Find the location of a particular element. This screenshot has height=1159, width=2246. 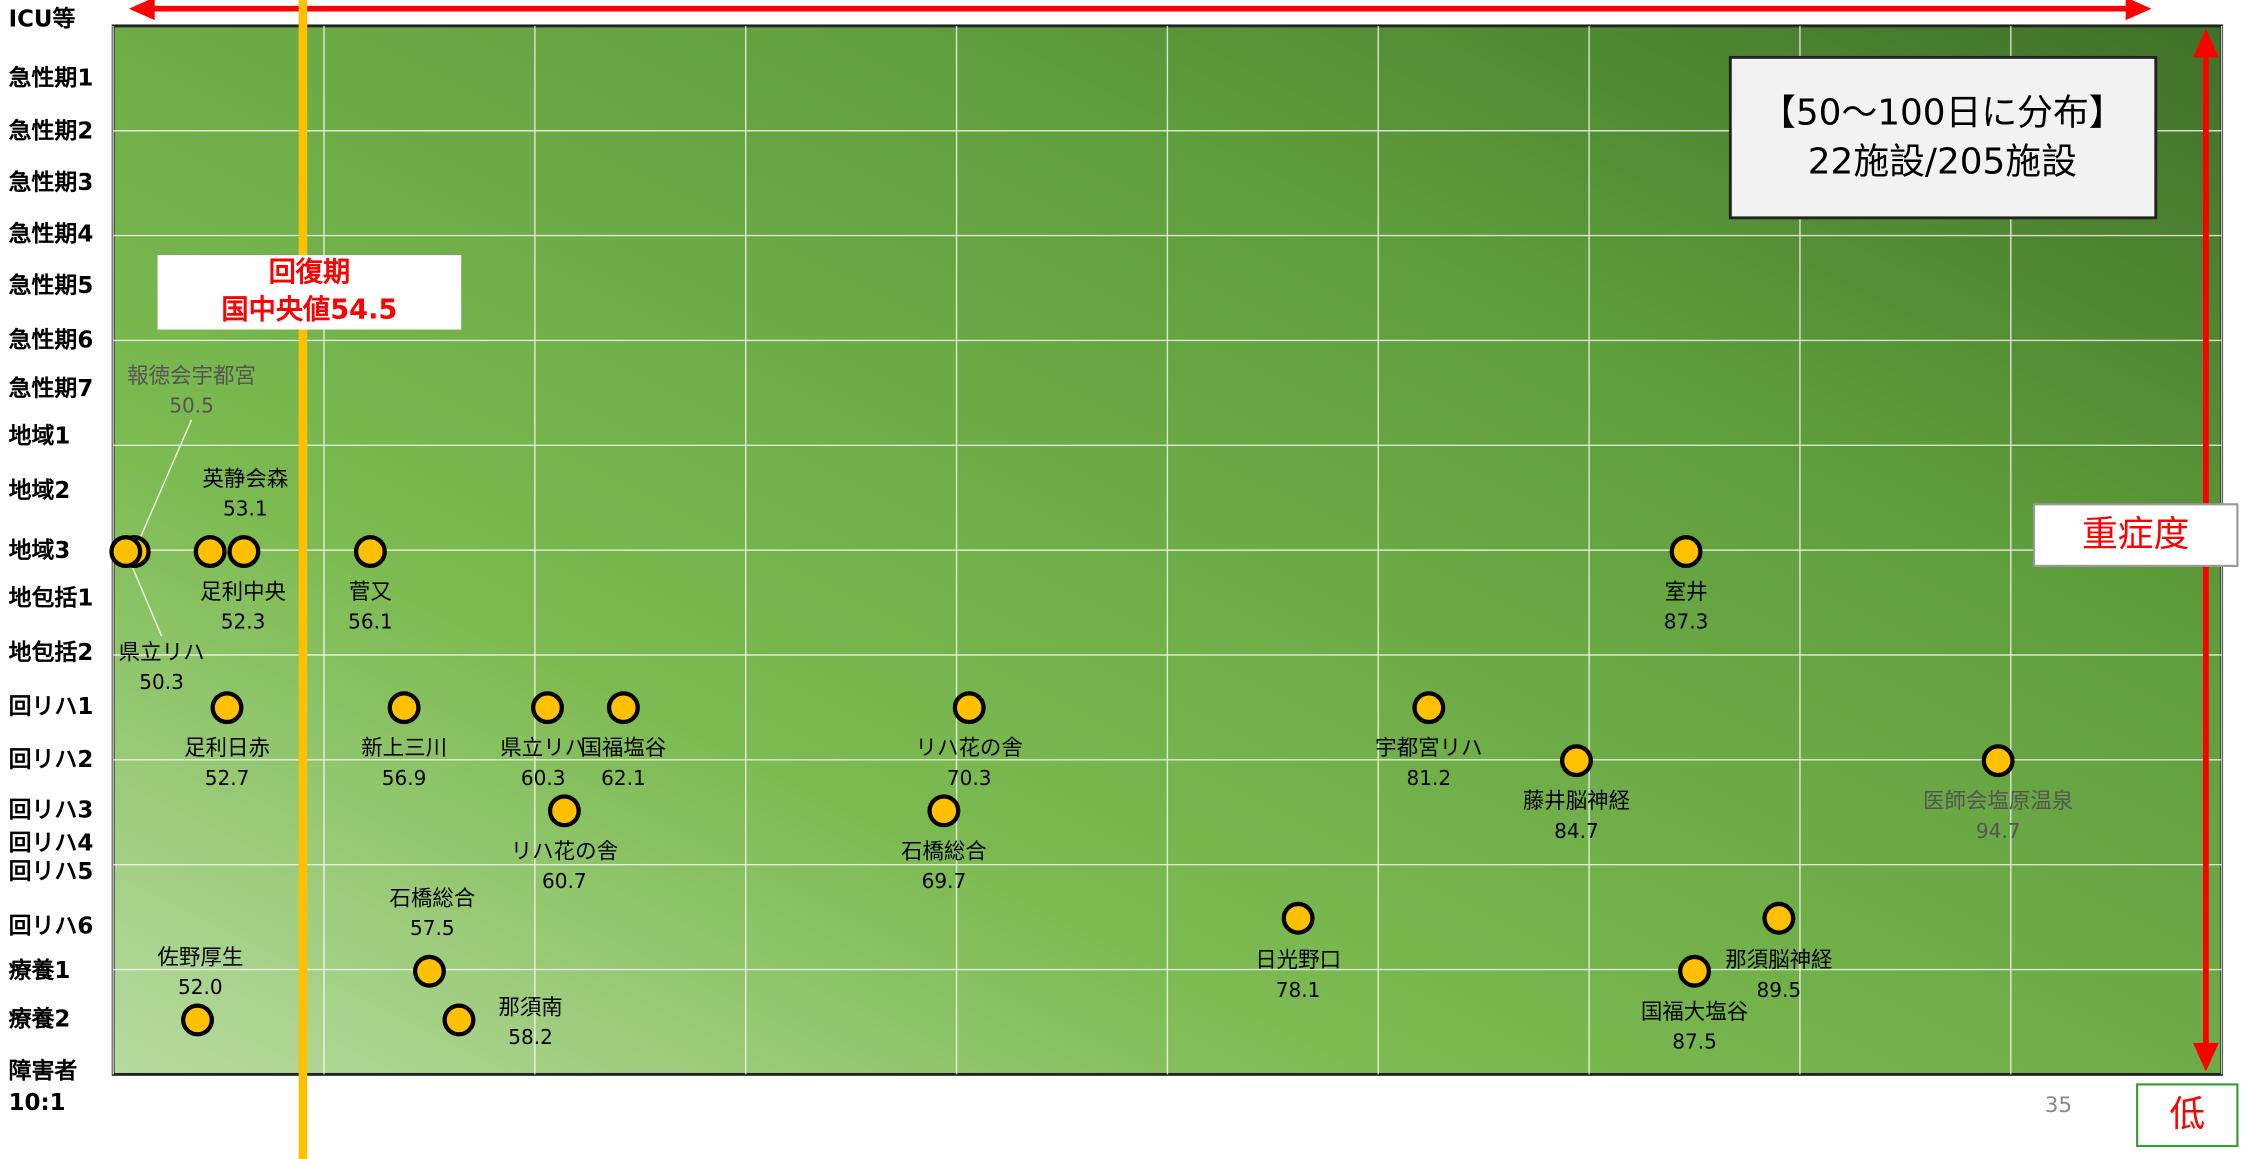

point-name: 国福塩谷 is located at coordinates (623, 748).